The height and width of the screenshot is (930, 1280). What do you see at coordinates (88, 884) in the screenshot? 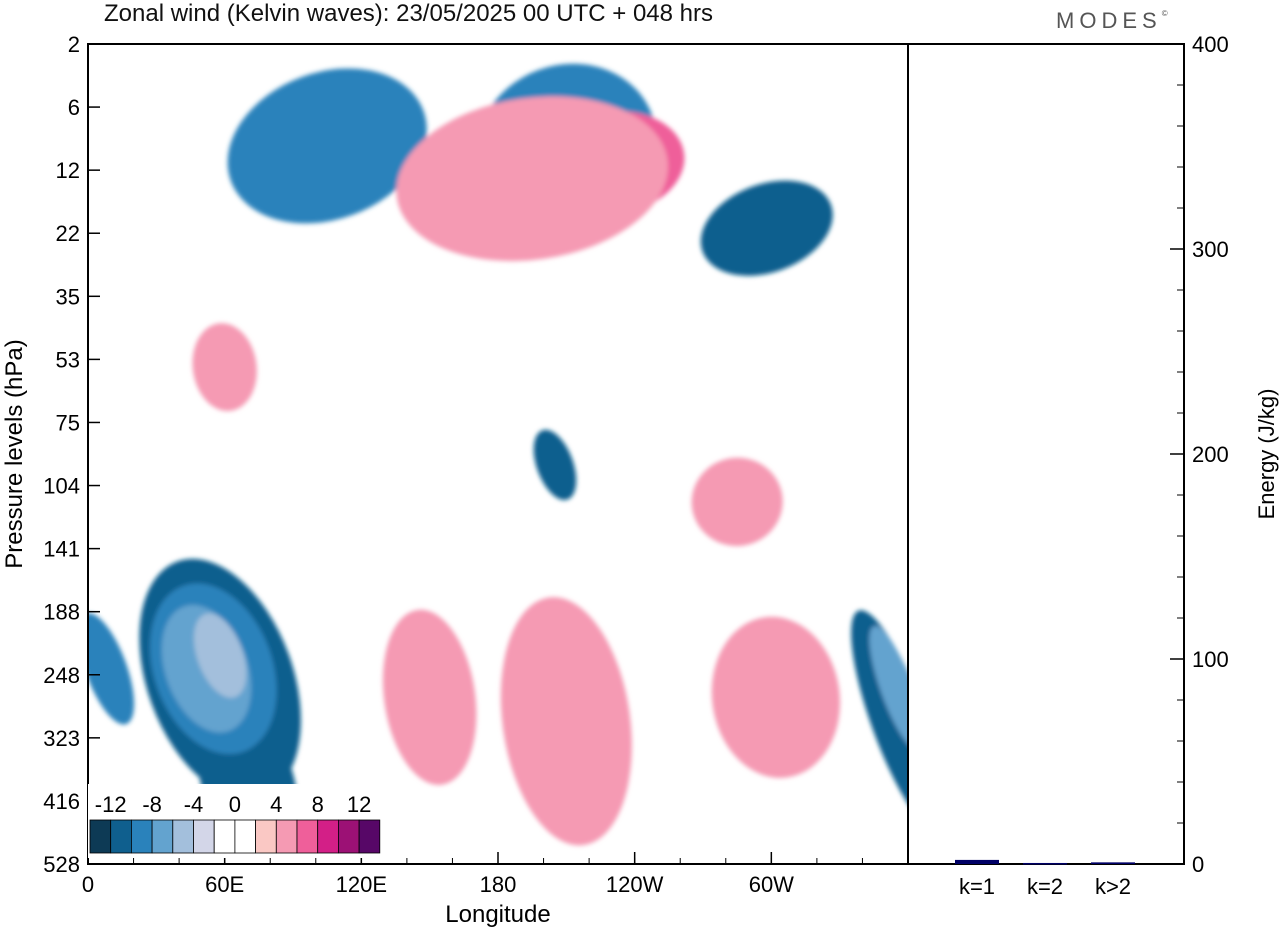
I see `x-tick-label: 0` at bounding box center [88, 884].